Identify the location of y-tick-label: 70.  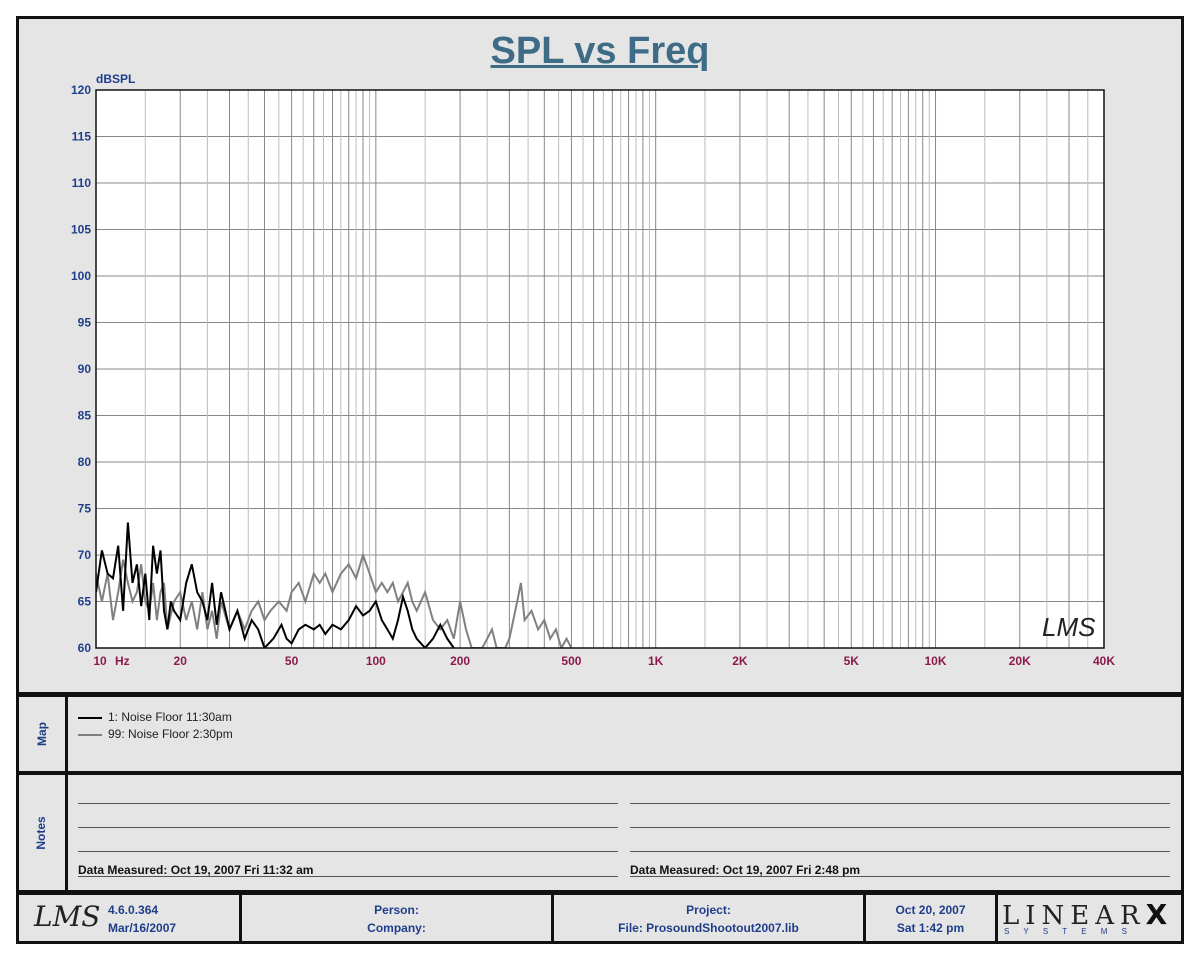
(85, 555).